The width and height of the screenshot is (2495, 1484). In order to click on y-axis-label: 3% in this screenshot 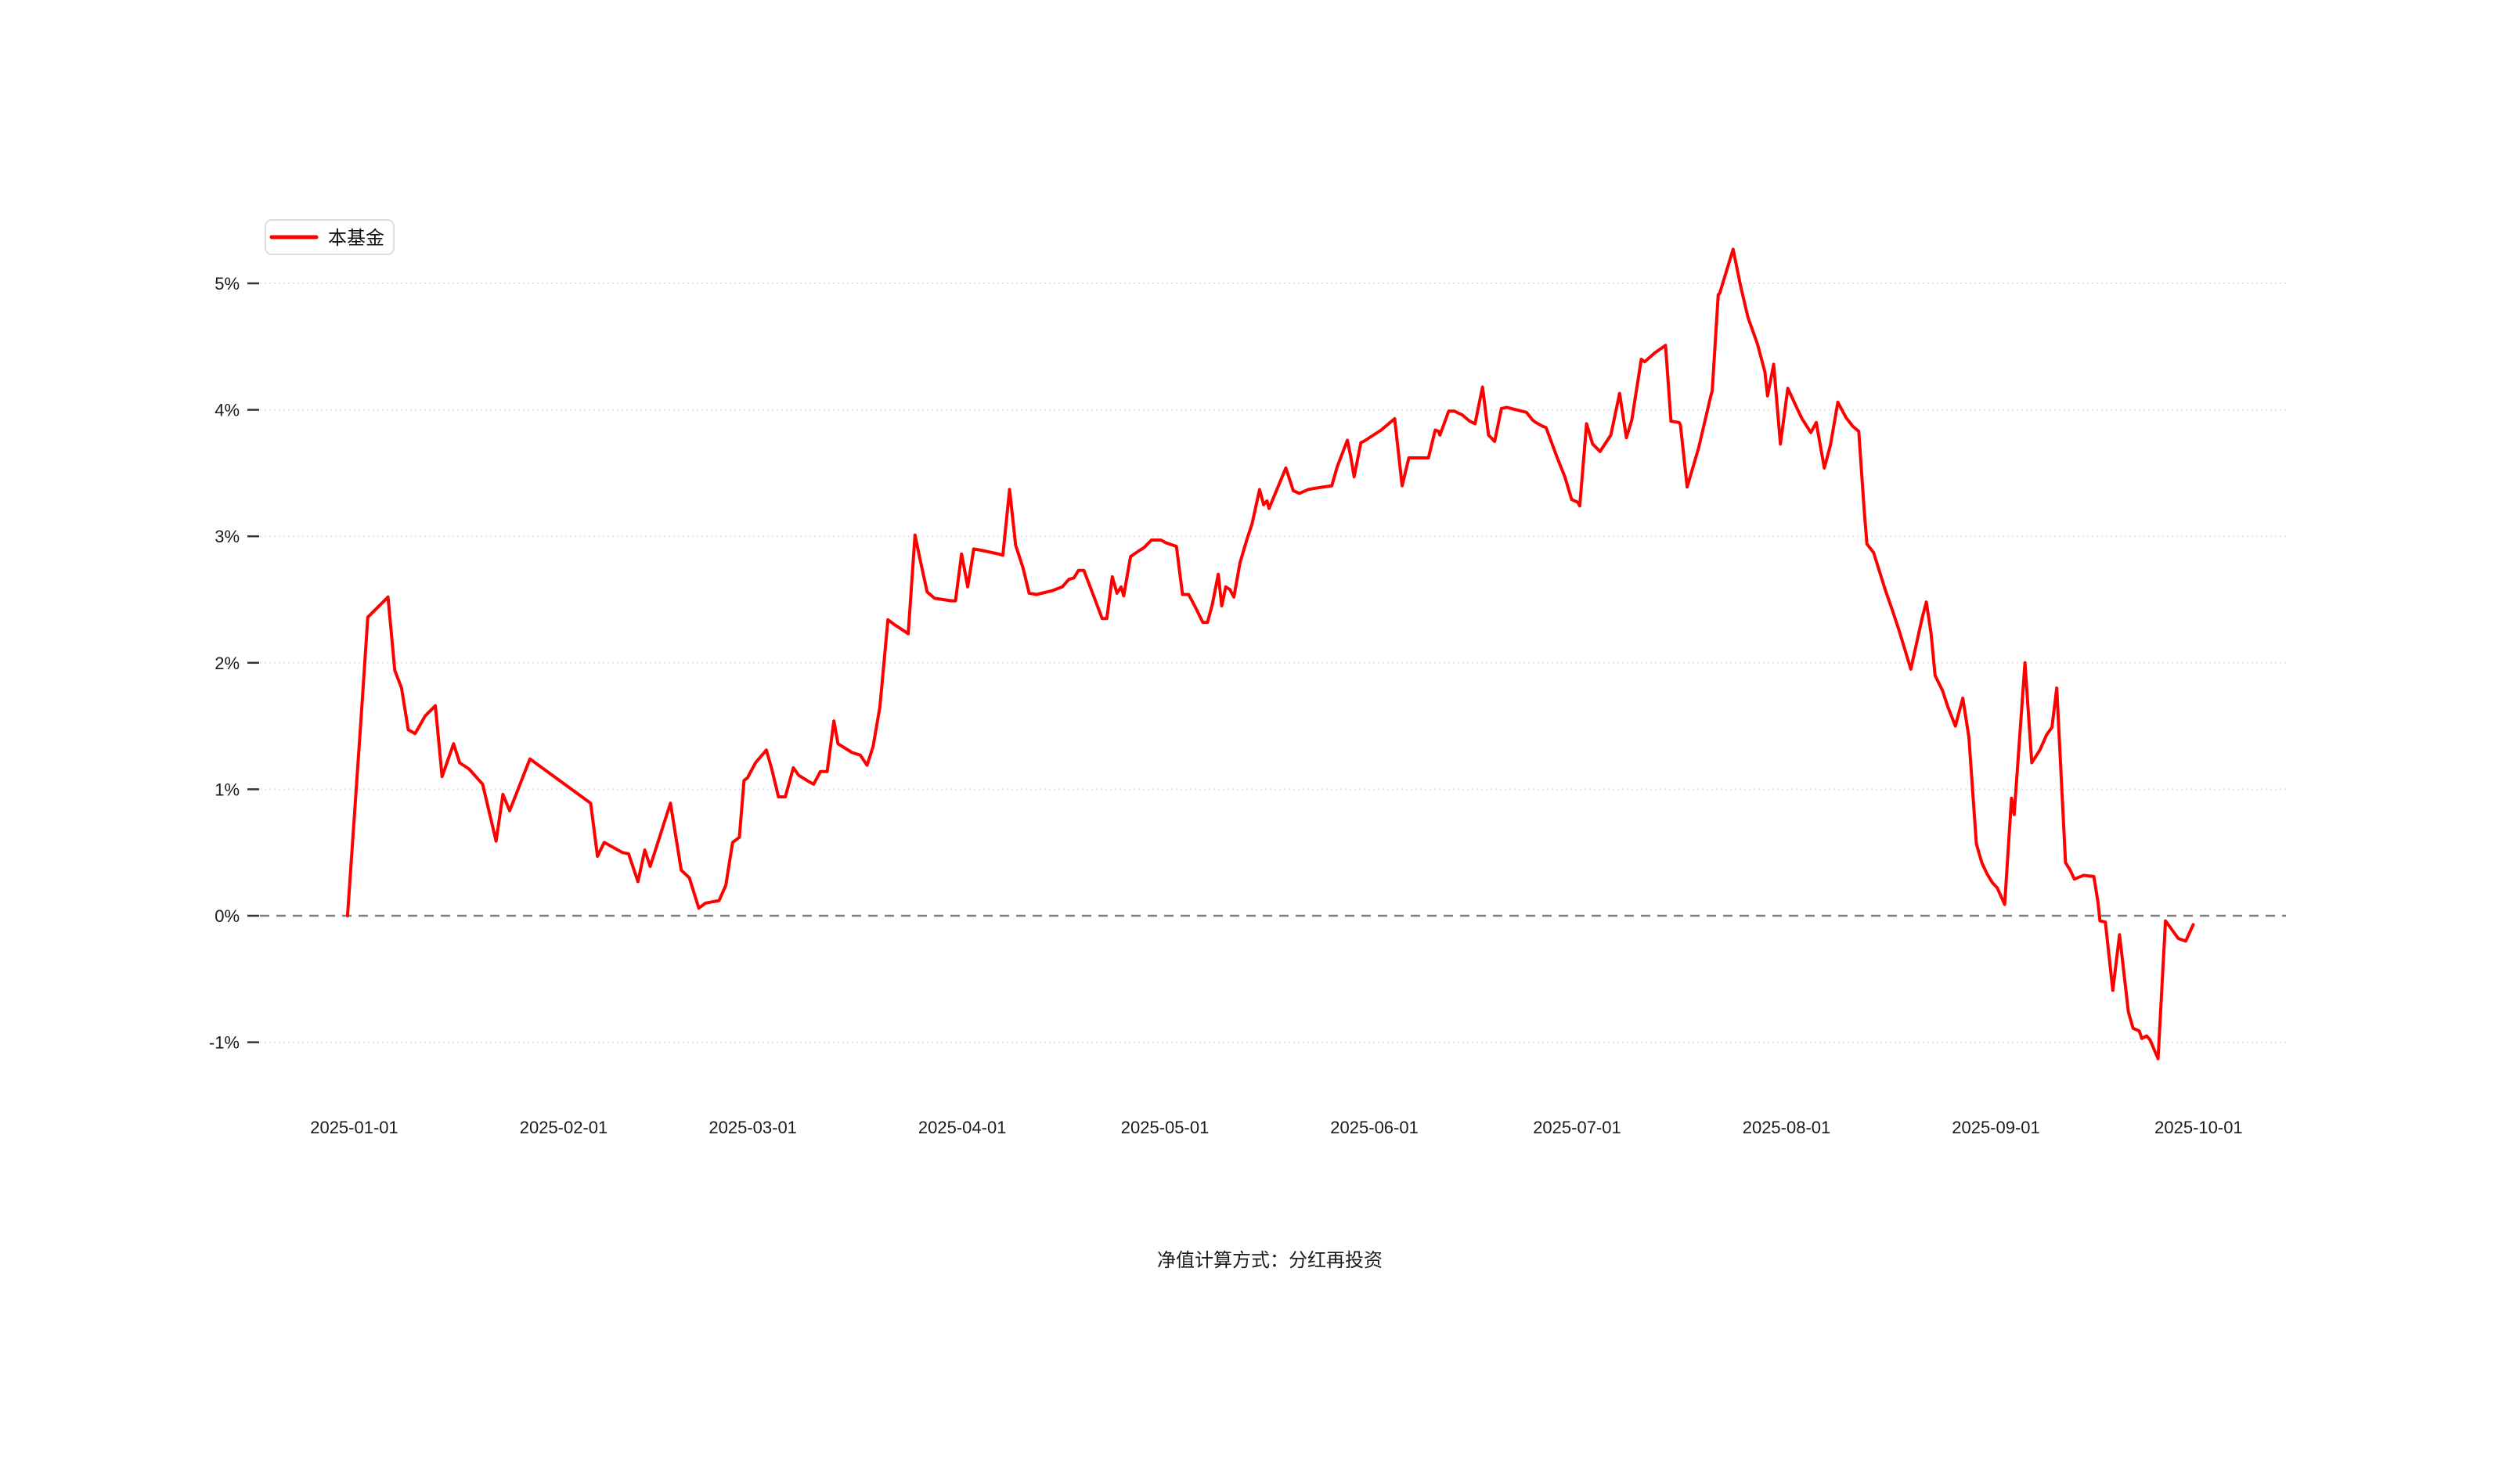, I will do `click(228, 536)`.